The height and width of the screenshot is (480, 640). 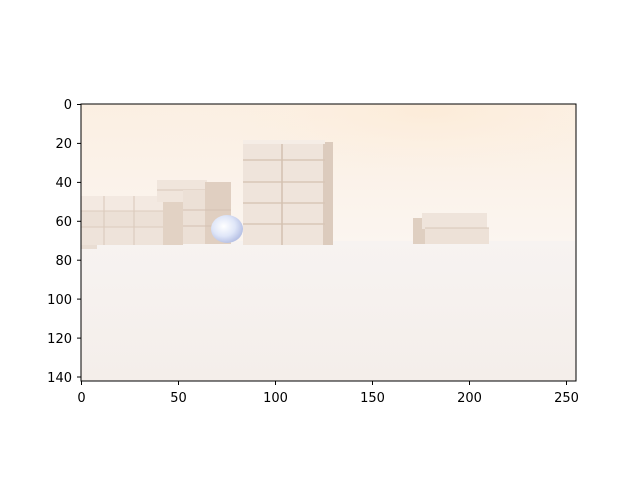 What do you see at coordinates (372, 398) in the screenshot?
I see `x-tick-label: 150` at bounding box center [372, 398].